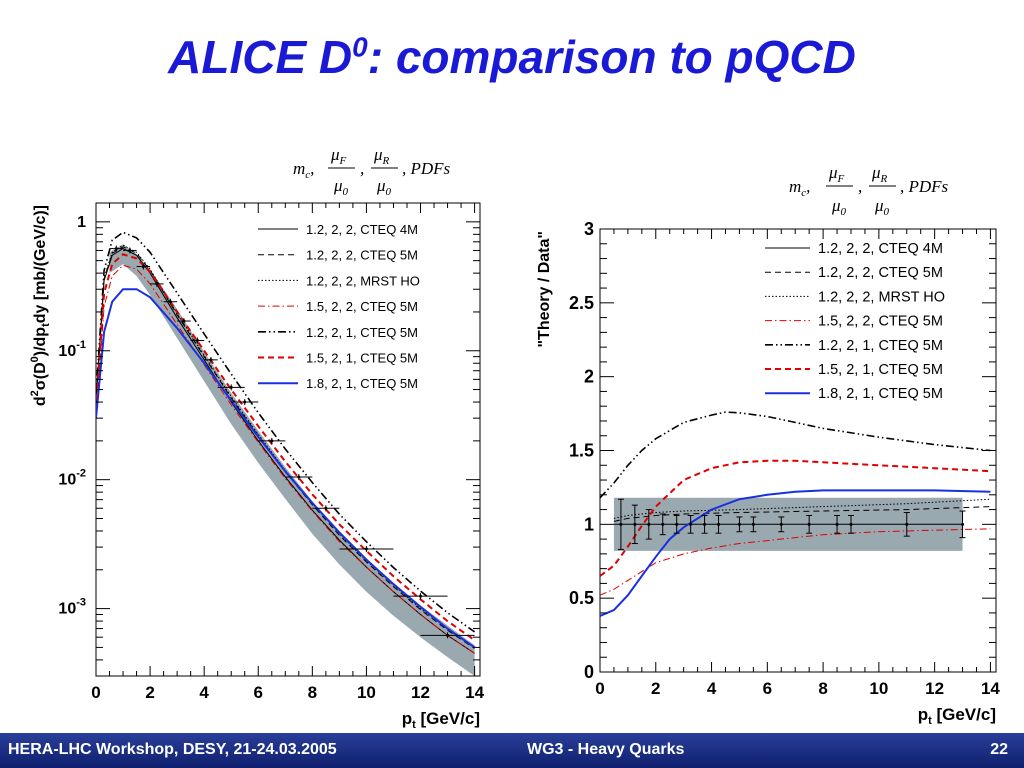 The image size is (1024, 768). I want to click on y-axis-label: d2σ(D0)/dptdy [mb/(GeV/c)], so click(40, 305).